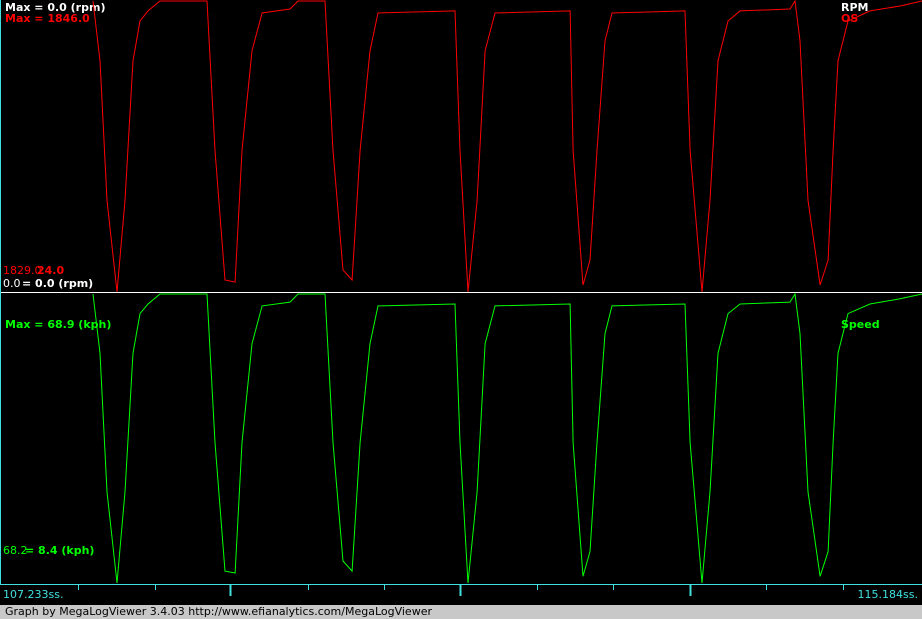 The image size is (922, 619). What do you see at coordinates (58, 324) in the screenshot?
I see `speed-max-label: Max = 68.9 (kph)` at bounding box center [58, 324].